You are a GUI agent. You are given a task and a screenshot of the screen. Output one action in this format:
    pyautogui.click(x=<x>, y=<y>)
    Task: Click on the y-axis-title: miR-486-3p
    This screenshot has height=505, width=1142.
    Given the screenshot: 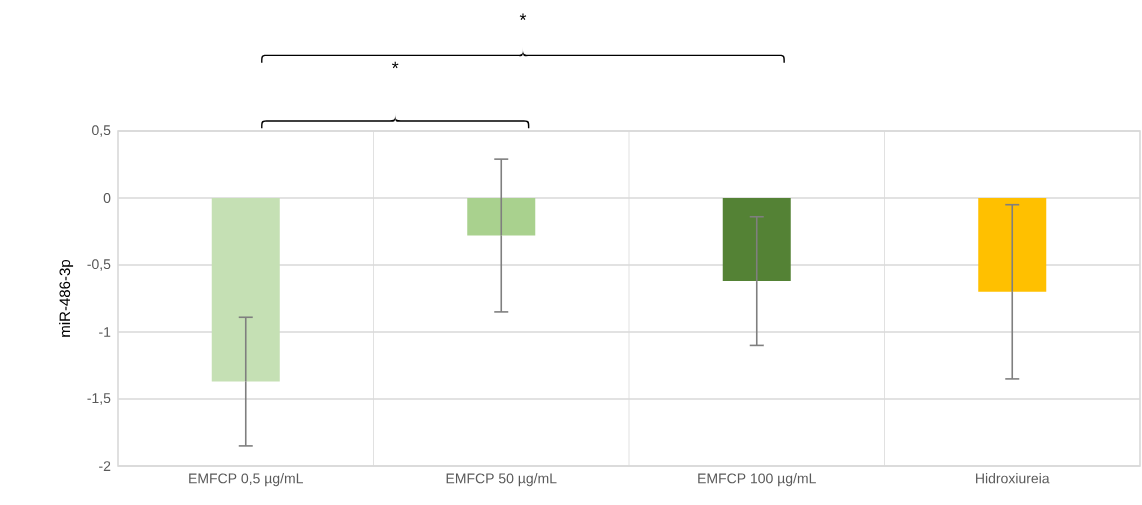 What is the action you would take?
    pyautogui.click(x=66, y=298)
    